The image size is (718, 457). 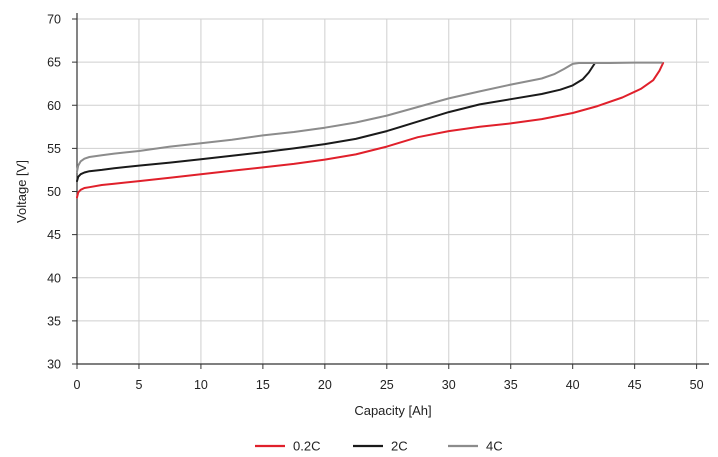 I want to click on x-tick-label-7: 35, so click(x=511, y=385).